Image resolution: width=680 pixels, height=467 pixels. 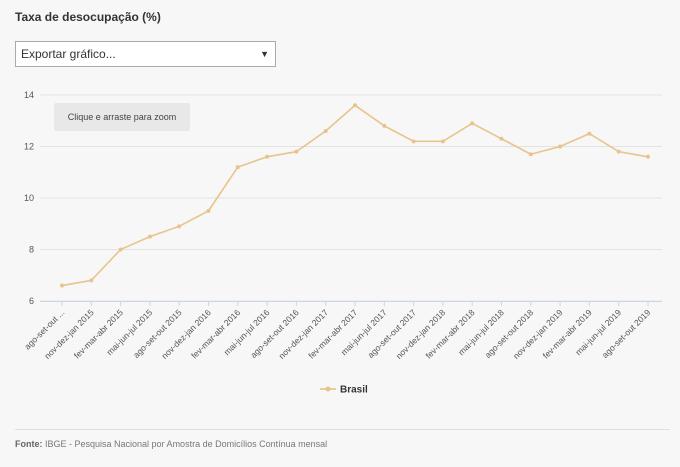 What do you see at coordinates (88, 17) in the screenshot?
I see `chart-title: Taxa de desocupação (%)` at bounding box center [88, 17].